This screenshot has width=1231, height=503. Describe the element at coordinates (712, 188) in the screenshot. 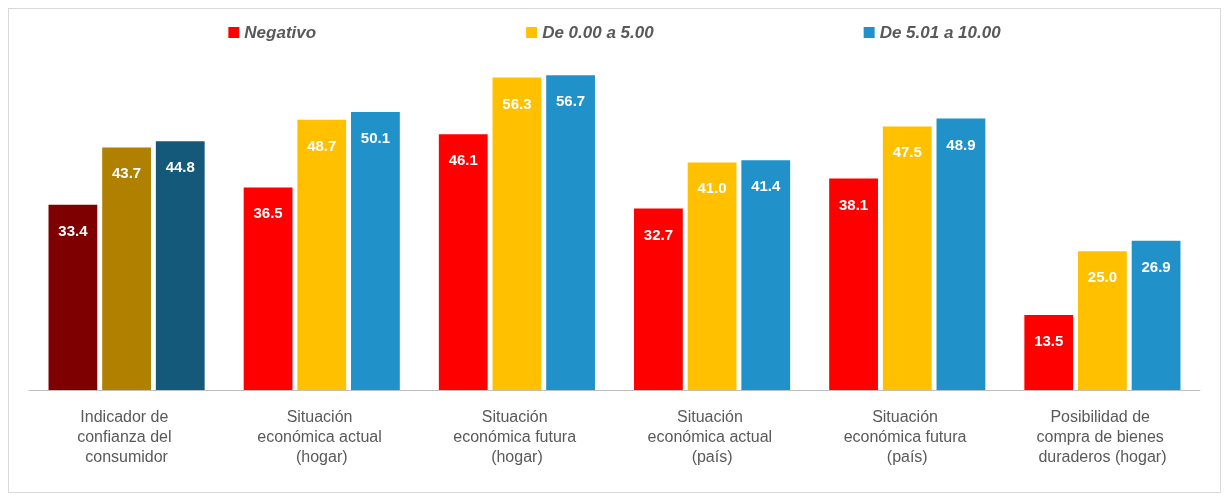

I see `data-label: 41.0` at that location.